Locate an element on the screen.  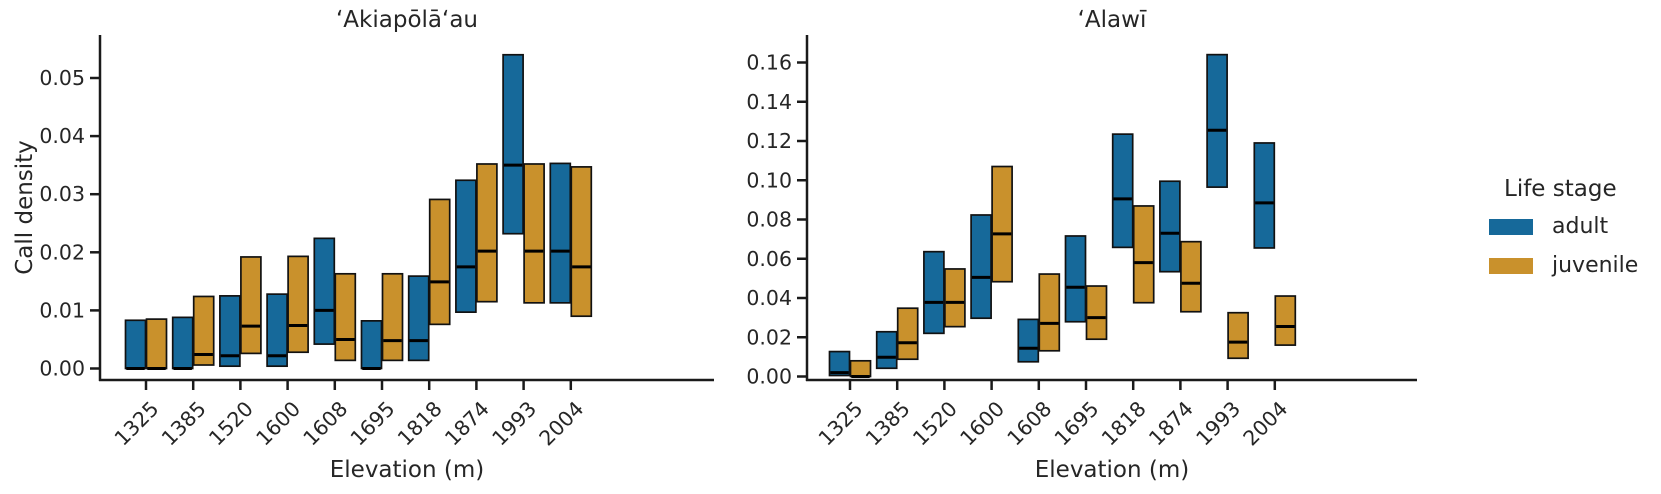
legend-label-adult: adult is located at coordinates (1580, 226).